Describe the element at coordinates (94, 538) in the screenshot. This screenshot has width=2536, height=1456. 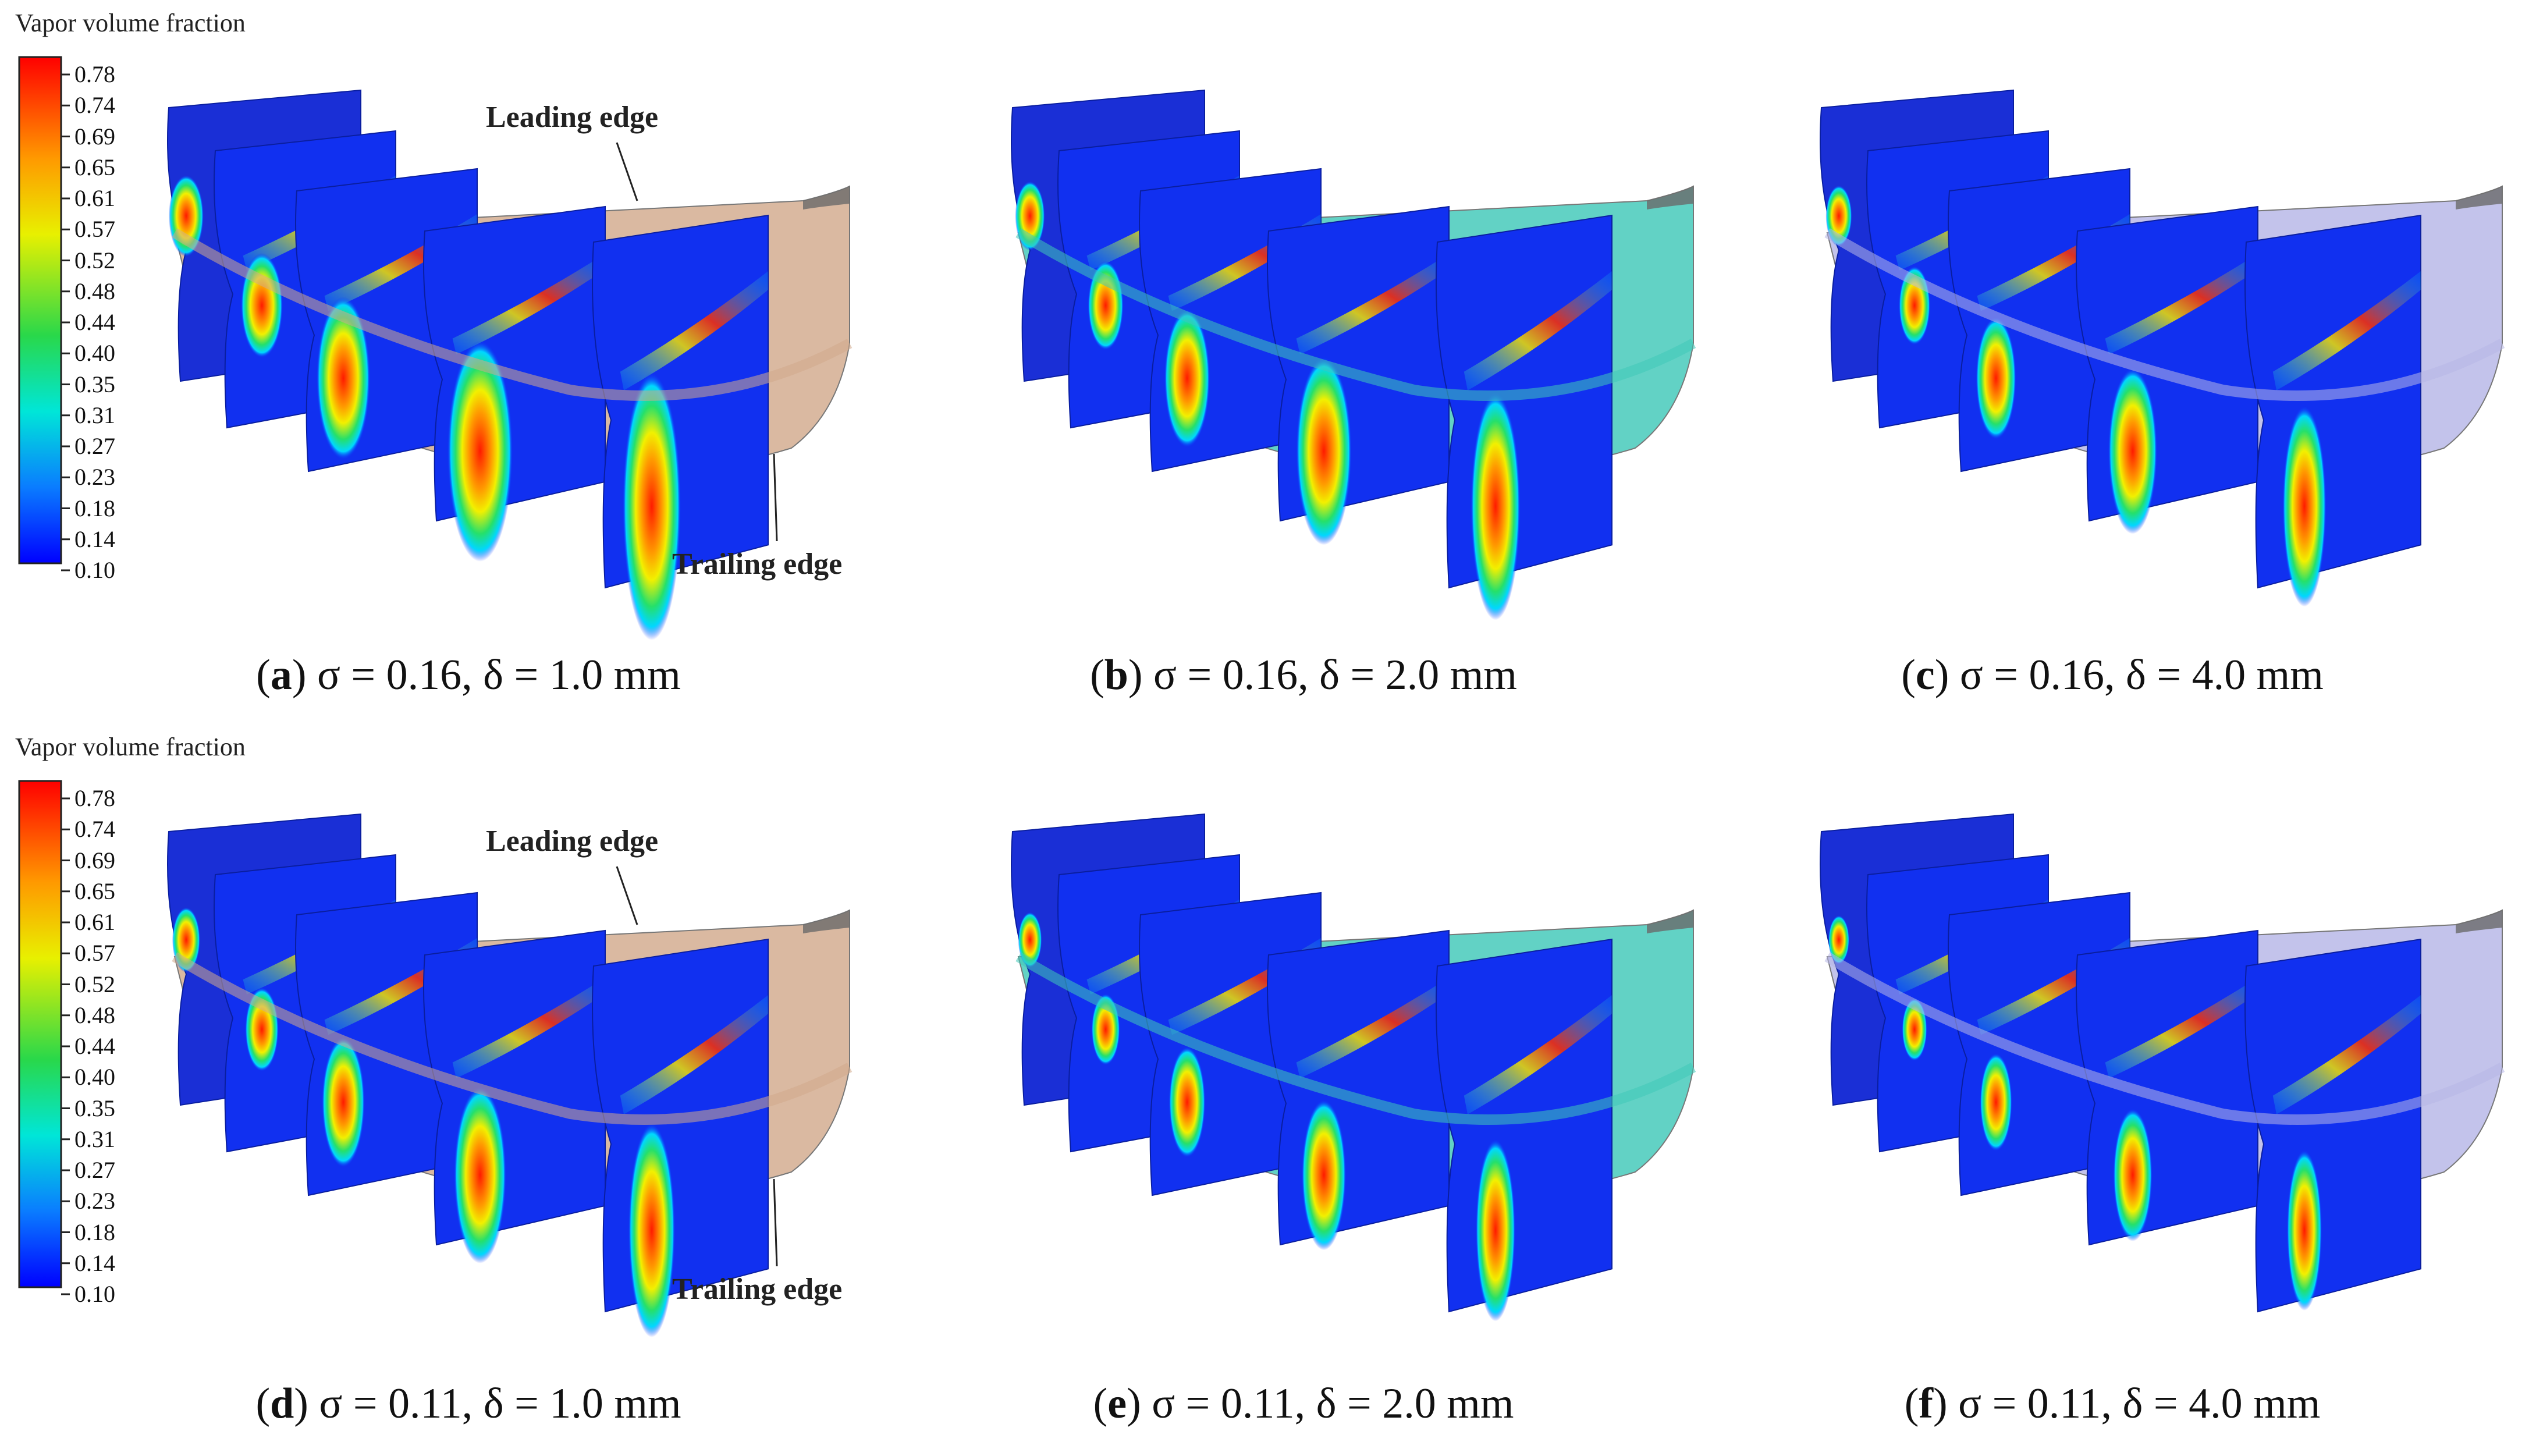
I see `legend-tick-top: 0.14` at that location.